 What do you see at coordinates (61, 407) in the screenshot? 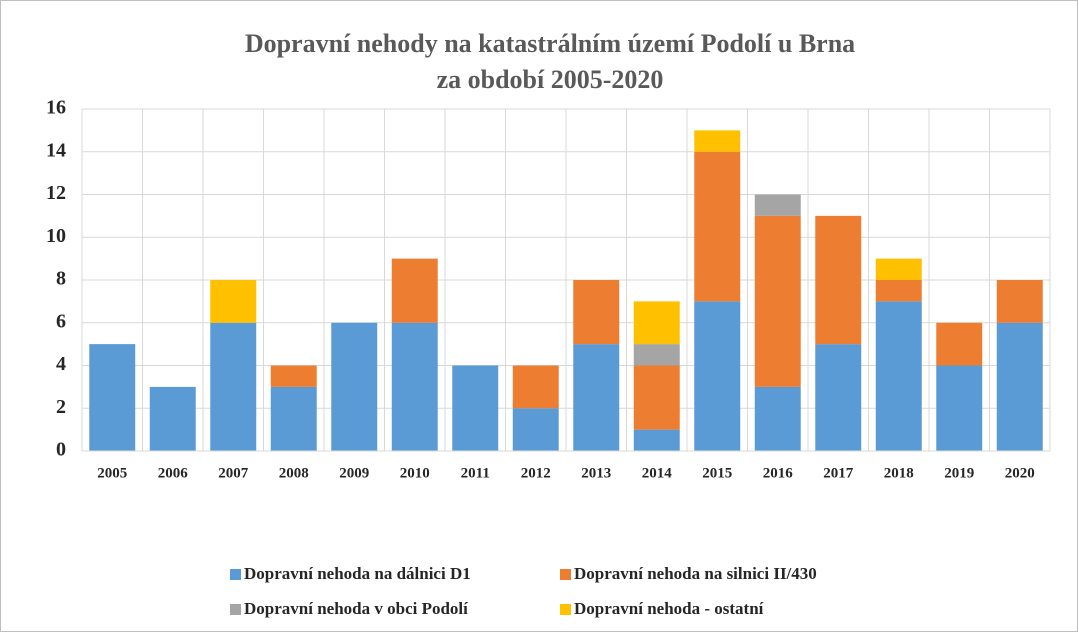
I see `y-tick-label: 2` at bounding box center [61, 407].